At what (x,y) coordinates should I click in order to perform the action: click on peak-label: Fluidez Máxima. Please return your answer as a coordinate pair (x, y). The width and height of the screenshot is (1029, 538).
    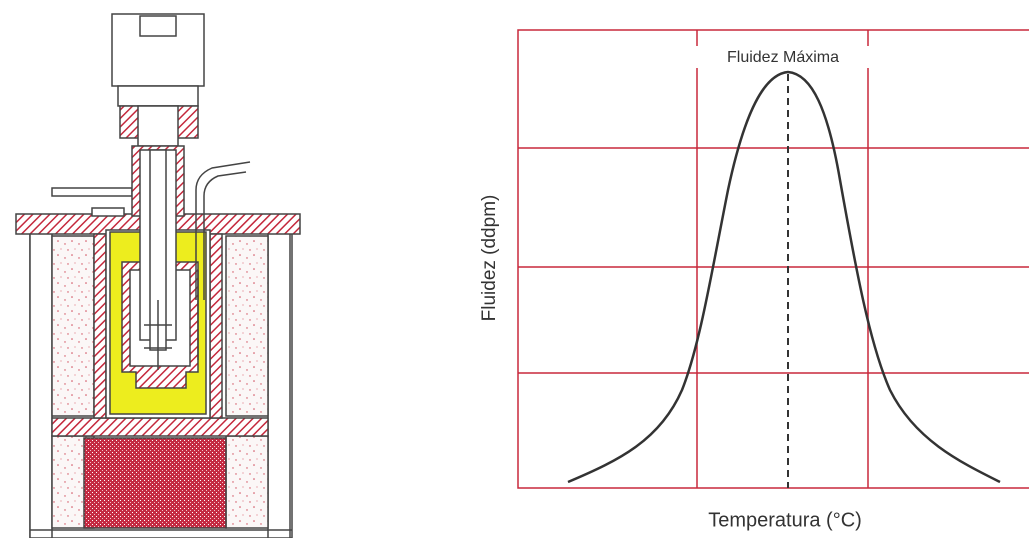
    Looking at the image, I should click on (783, 57).